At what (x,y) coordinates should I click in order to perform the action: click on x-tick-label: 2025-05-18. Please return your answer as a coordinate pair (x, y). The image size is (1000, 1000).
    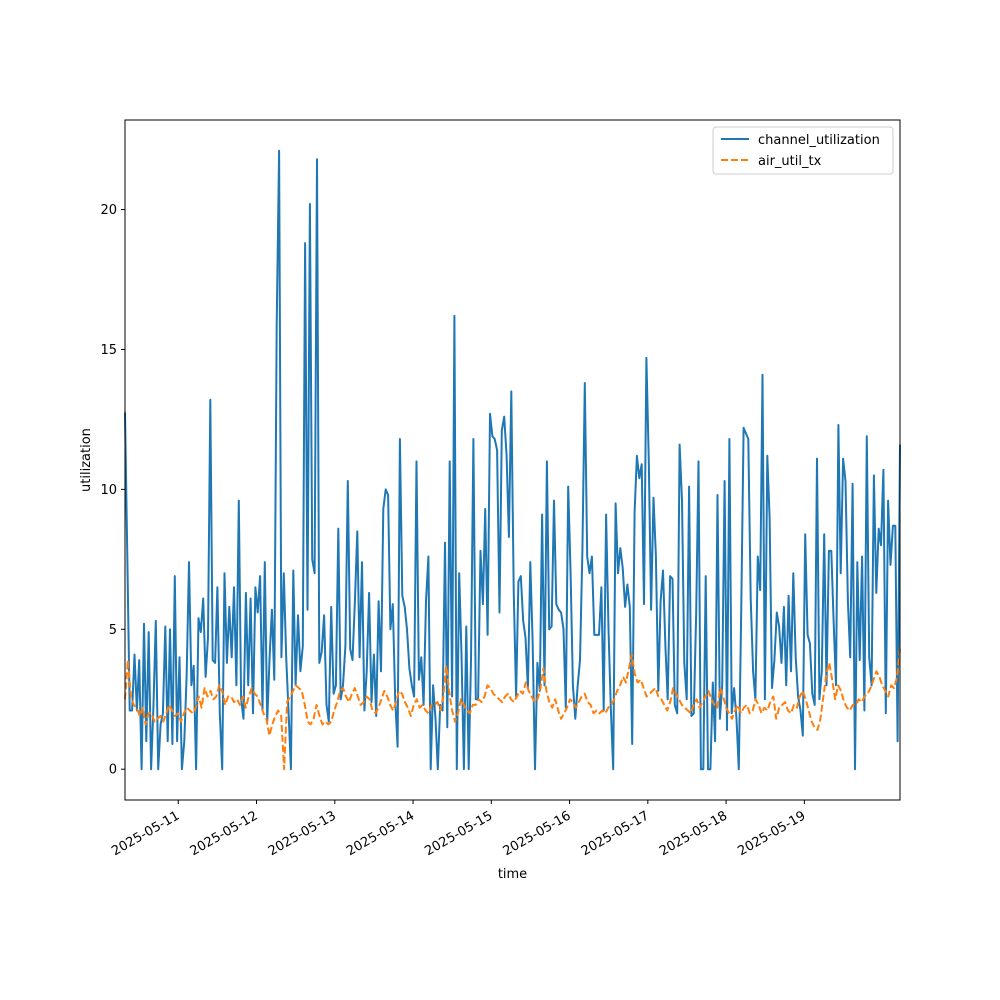
    Looking at the image, I should click on (693, 833).